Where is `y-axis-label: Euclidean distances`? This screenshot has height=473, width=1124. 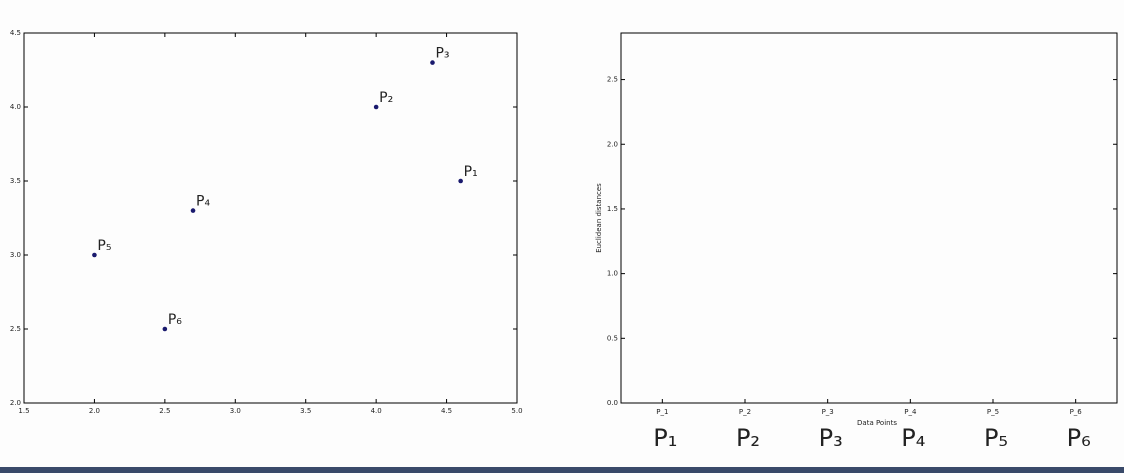
y-axis-label: Euclidean distances is located at coordinates (599, 218).